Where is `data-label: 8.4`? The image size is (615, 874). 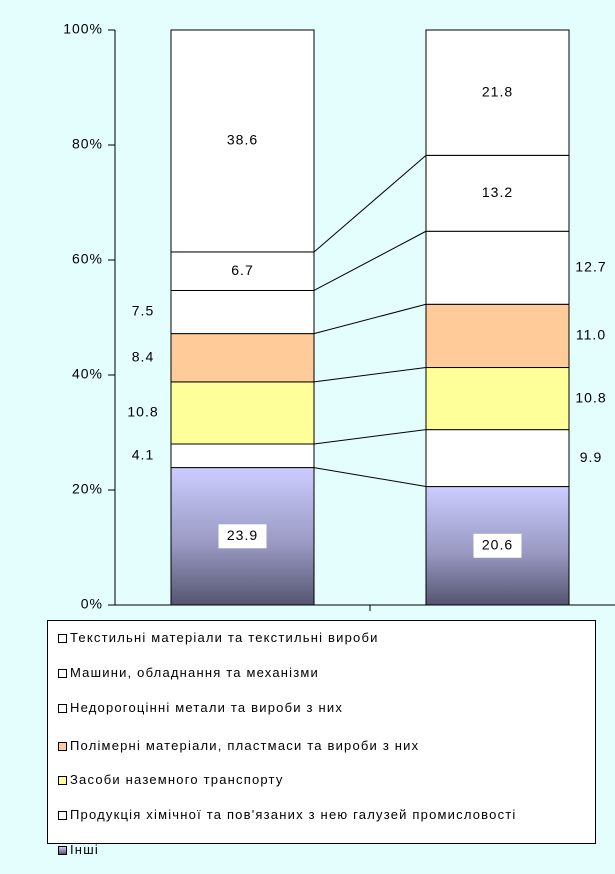 data-label: 8.4 is located at coordinates (143, 356).